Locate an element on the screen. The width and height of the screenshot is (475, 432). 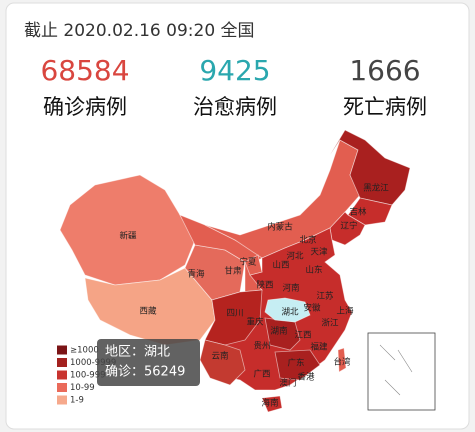
legend-label: ≥1000 is located at coordinates (84, 351).